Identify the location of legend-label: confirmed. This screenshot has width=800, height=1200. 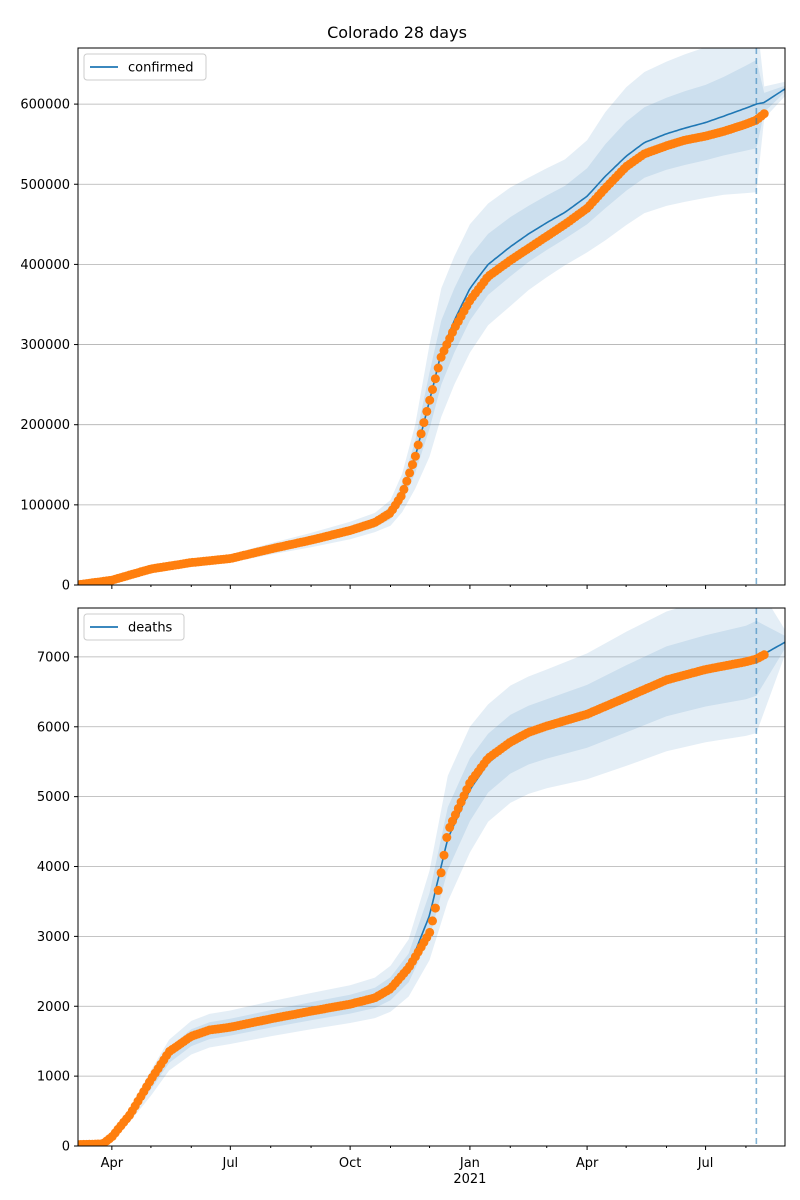
(161, 68).